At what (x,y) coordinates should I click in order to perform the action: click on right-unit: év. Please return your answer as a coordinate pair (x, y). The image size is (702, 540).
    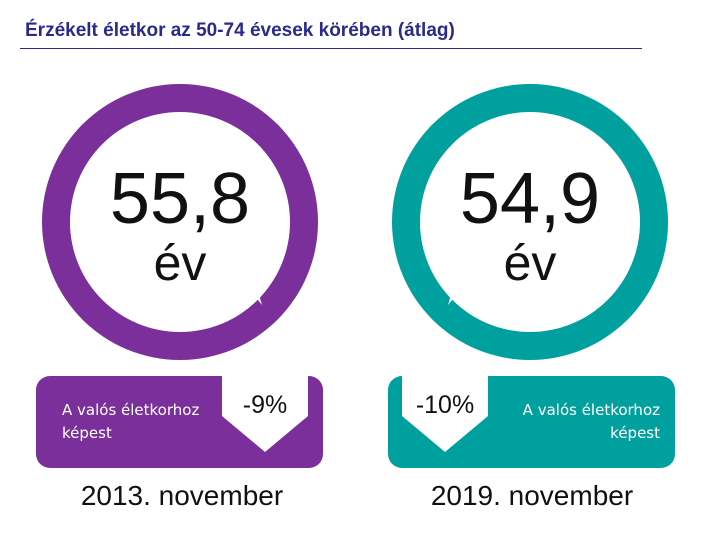
    Looking at the image, I should click on (530, 263).